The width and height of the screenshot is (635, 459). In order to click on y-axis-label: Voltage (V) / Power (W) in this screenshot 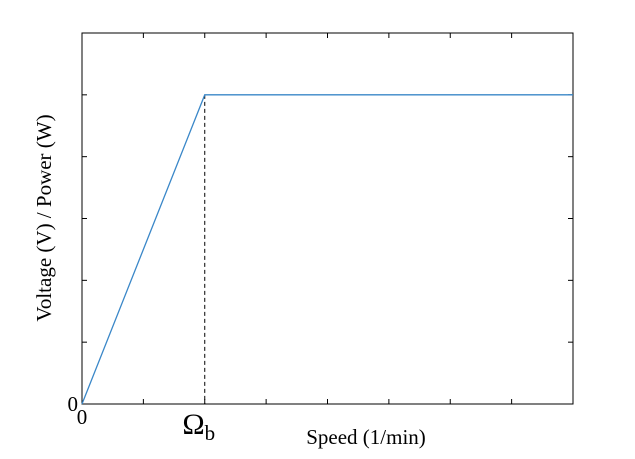, I will do `click(44, 217)`.